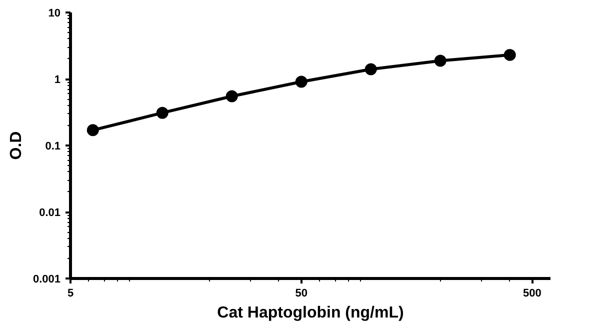 The image size is (600, 330). Describe the element at coordinates (57, 80) in the screenshot. I see `y-tick-label: 1` at that location.